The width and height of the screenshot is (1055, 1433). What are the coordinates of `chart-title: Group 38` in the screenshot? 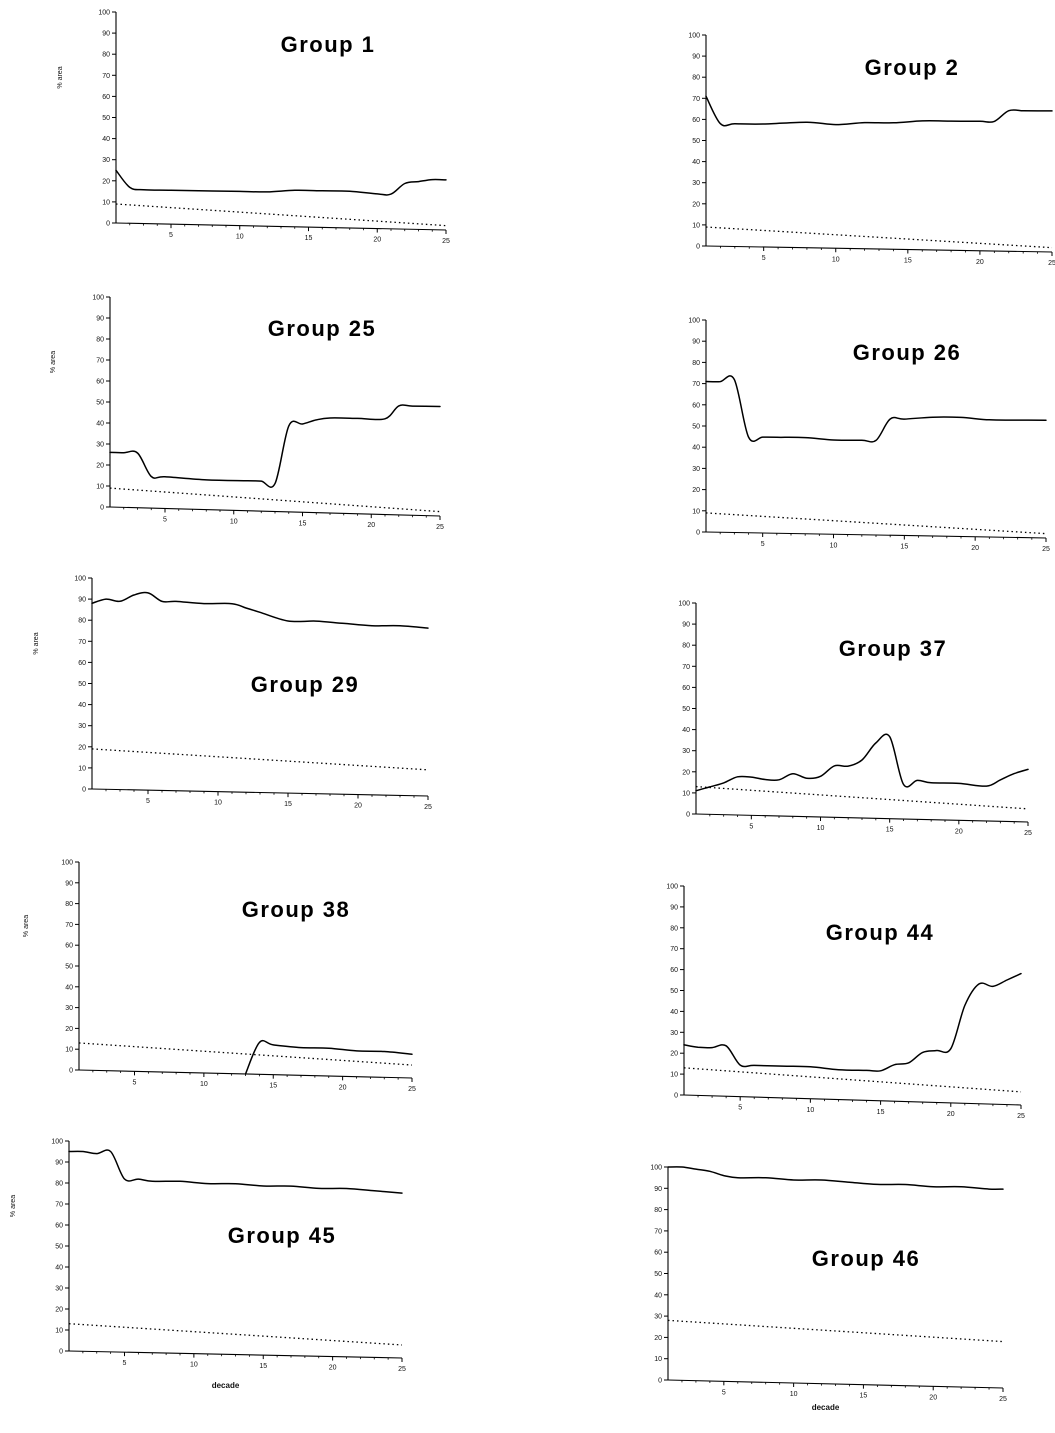 It's located at (296, 909).